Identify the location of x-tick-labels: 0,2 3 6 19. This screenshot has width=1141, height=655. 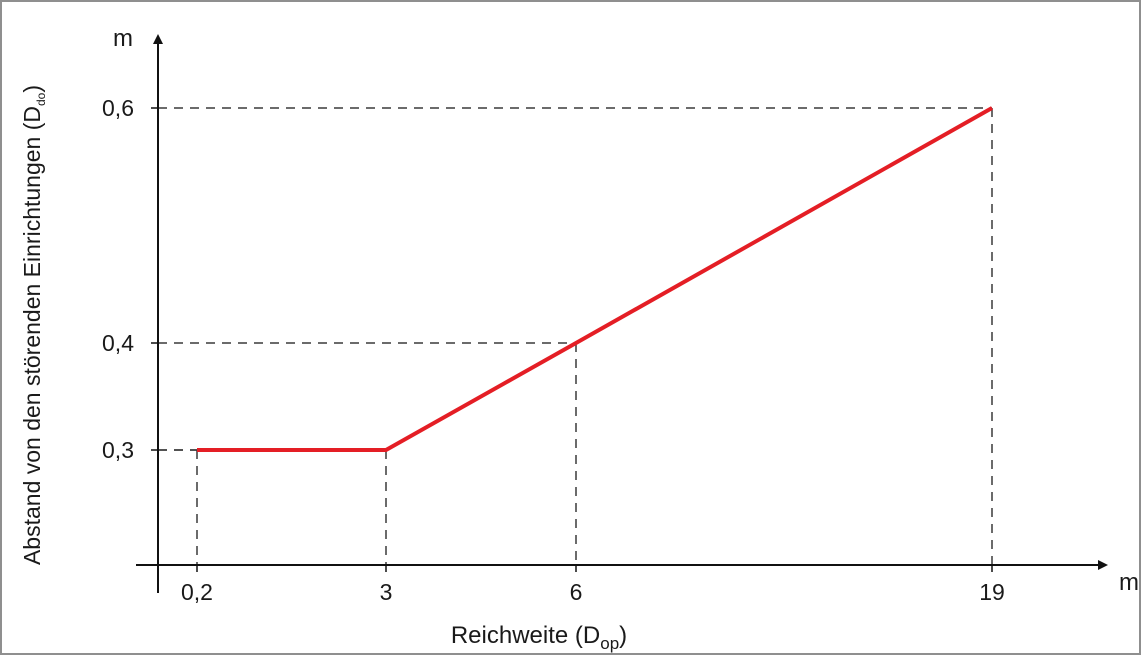
(593, 585).